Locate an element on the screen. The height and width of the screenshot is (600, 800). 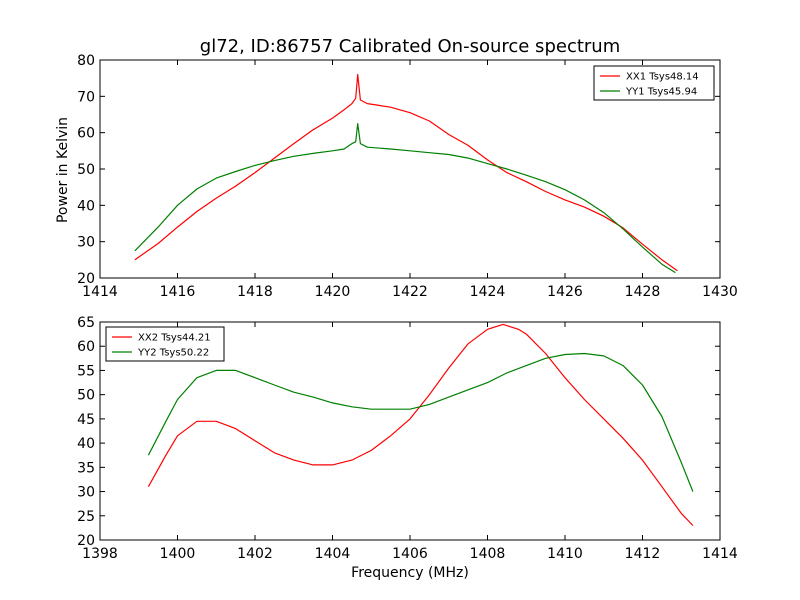
x-tick-label: 1398 is located at coordinates (100, 554).